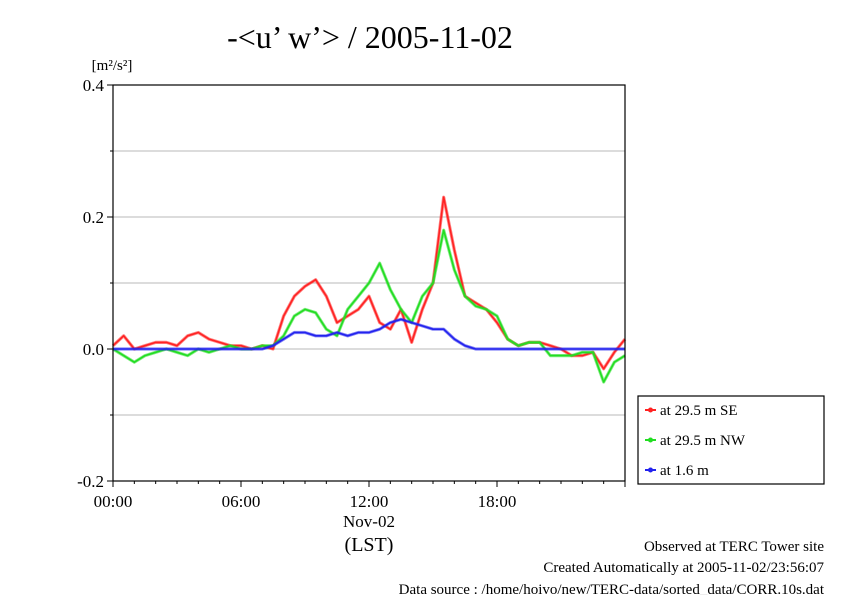 The image size is (842, 595). What do you see at coordinates (734, 547) in the screenshot?
I see `footer-observed: Observed at TERC Tower site` at bounding box center [734, 547].